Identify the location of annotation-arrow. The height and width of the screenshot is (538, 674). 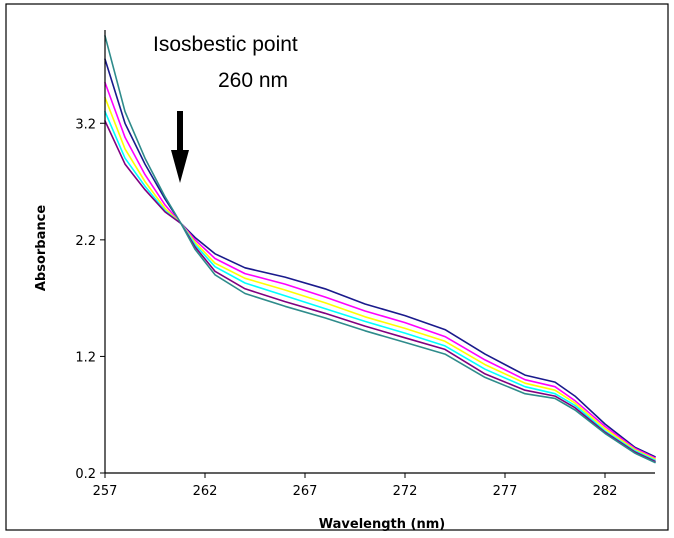
(180, 147).